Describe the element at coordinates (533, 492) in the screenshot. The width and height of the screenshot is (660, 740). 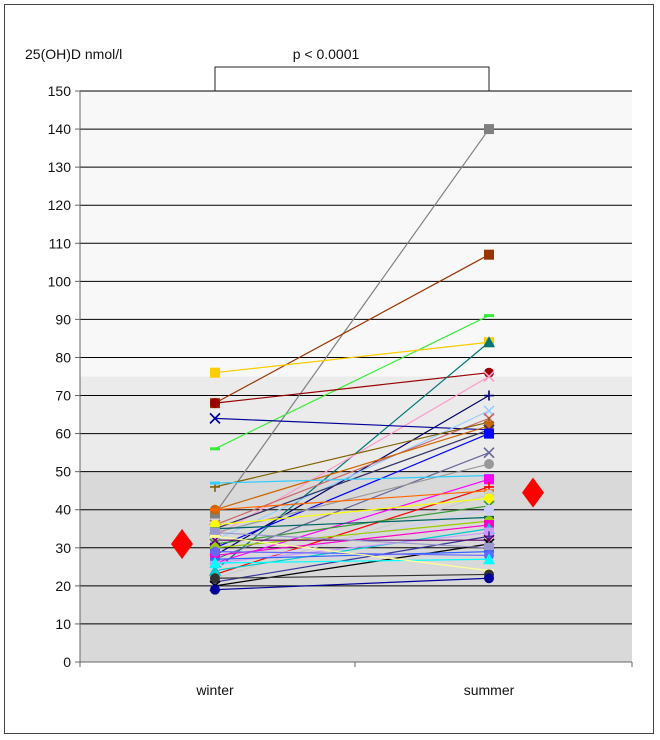
I see `mean-marker-summer` at that location.